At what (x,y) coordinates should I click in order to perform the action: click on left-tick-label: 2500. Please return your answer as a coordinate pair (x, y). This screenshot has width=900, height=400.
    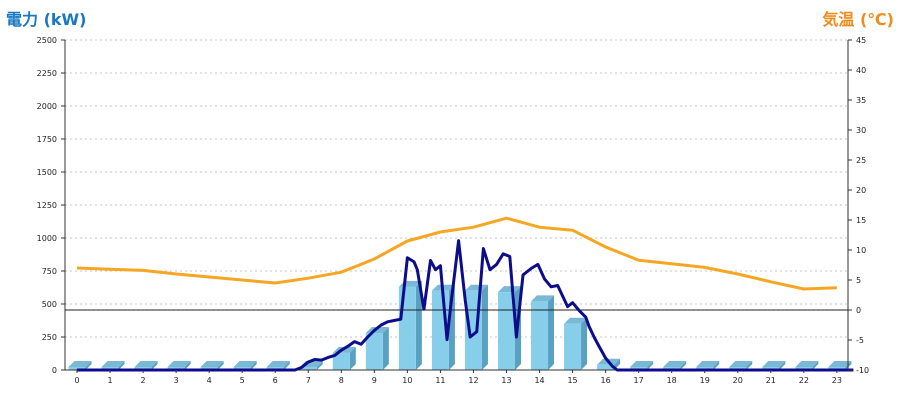
    Looking at the image, I should click on (47, 40).